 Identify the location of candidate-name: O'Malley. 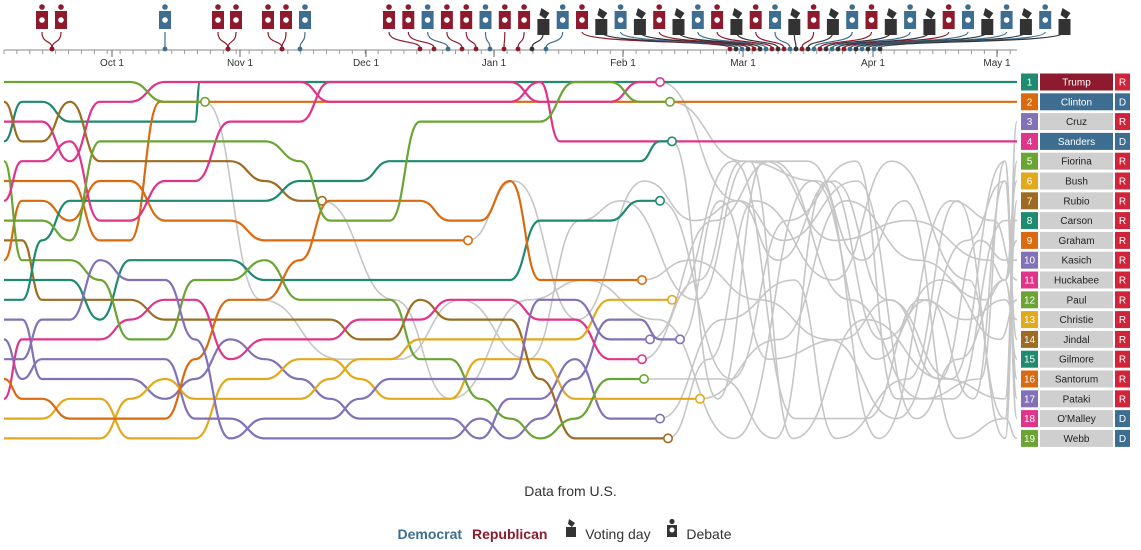
(1076, 419).